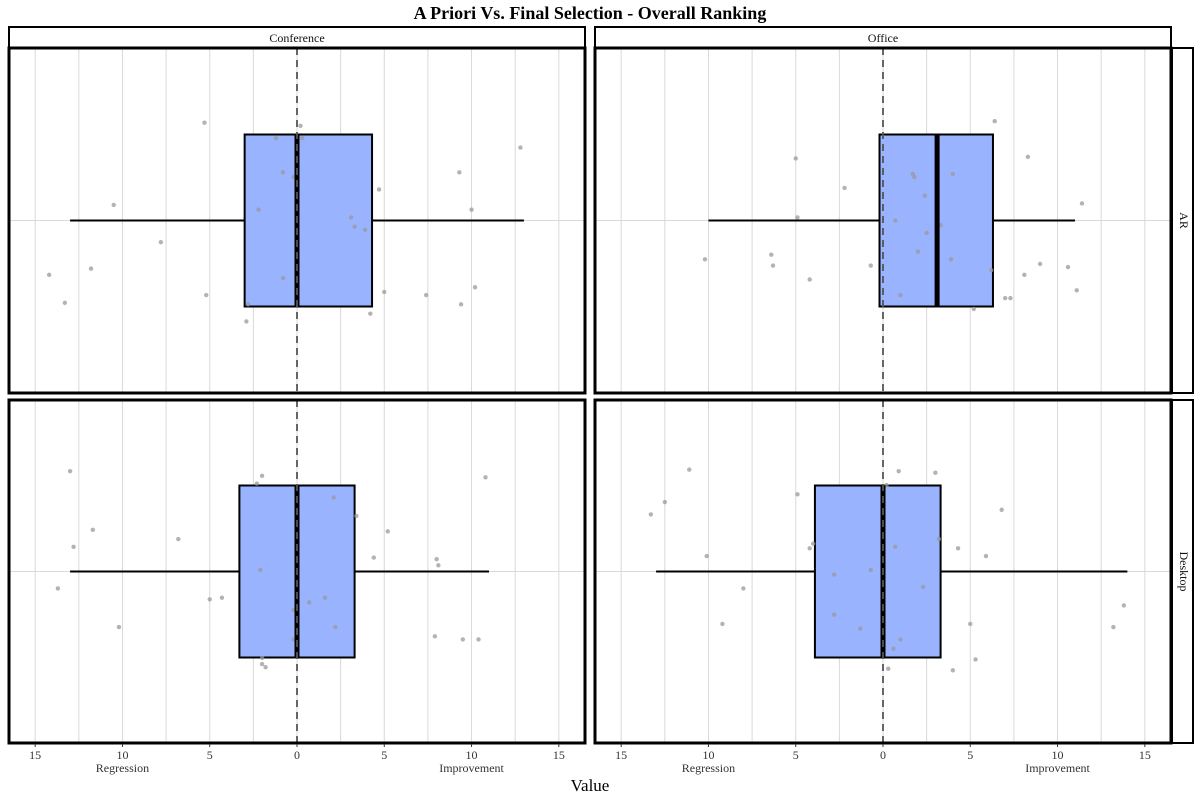 Image resolution: width=1200 pixels, height=805 pixels. What do you see at coordinates (296, 38) in the screenshot?
I see `column-strip-label: Conference` at bounding box center [296, 38].